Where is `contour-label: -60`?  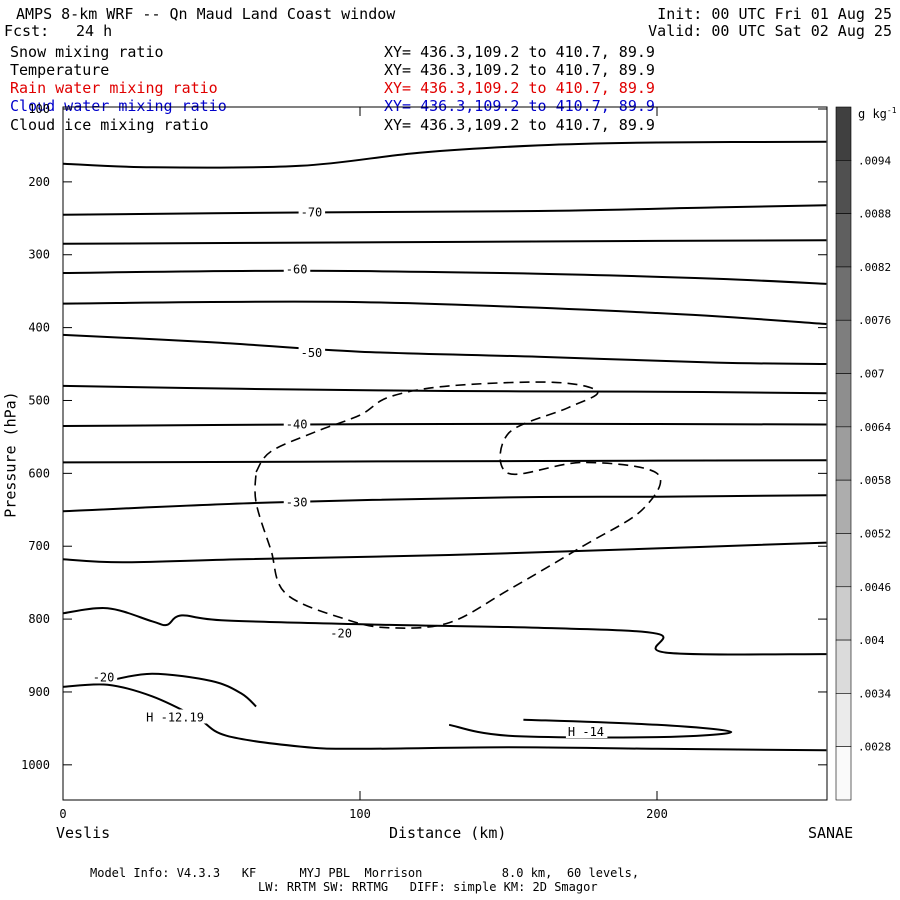
contour-label: -60 is located at coordinates (297, 269).